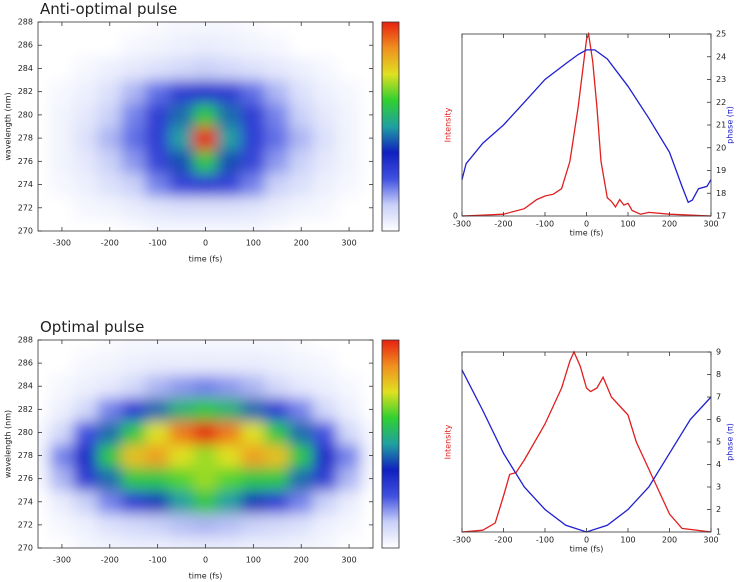 The height and width of the screenshot is (582, 737). Describe the element at coordinates (253, 560) in the screenshot. I see `x-tick-label: 100` at that location.